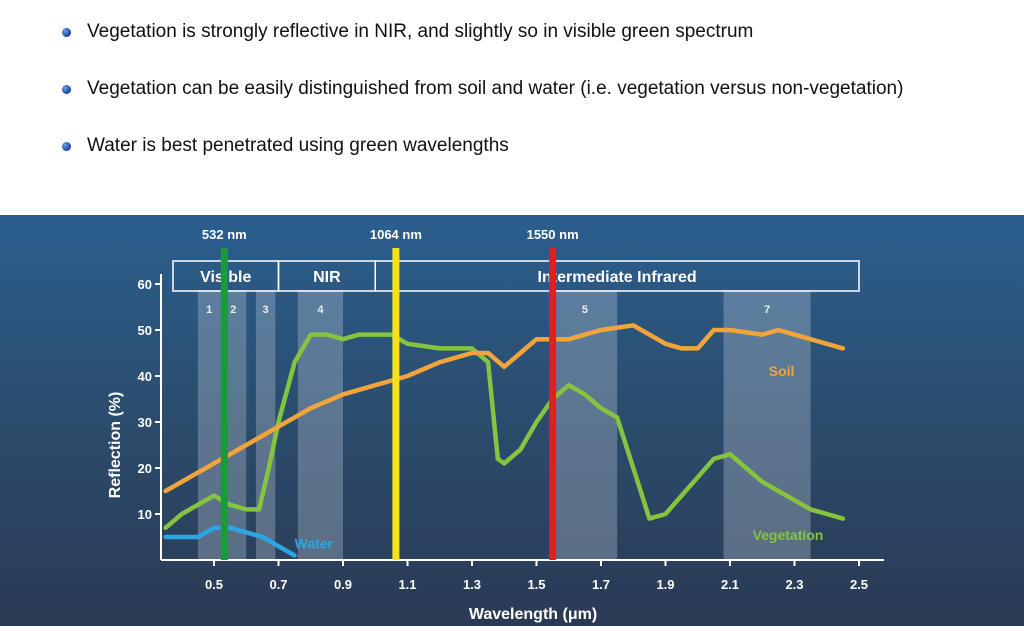 The height and width of the screenshot is (631, 1024). Describe the element at coordinates (115, 445) in the screenshot. I see `y-axis-label: Reflection (%)` at that location.